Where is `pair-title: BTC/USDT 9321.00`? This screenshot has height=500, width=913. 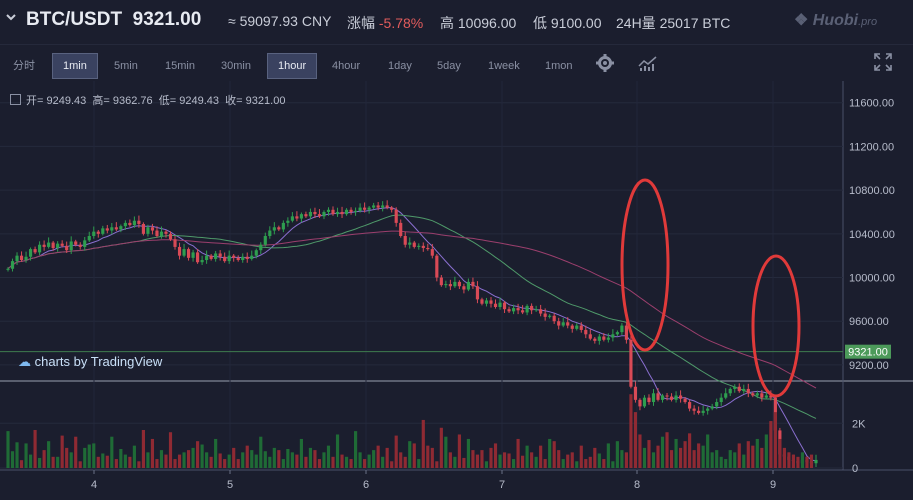
pair-title: BTC/USDT 9321.00 is located at coordinates (114, 19).